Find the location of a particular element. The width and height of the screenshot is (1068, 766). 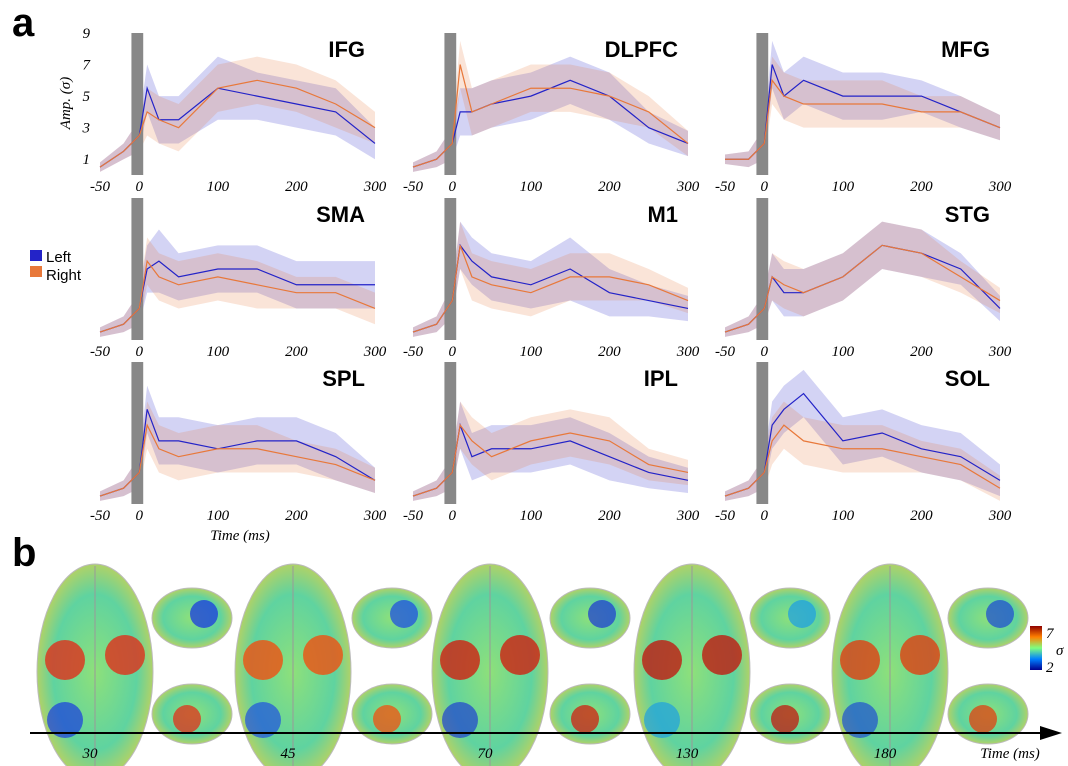

panel-title: SMA is located at coordinates (340, 214).